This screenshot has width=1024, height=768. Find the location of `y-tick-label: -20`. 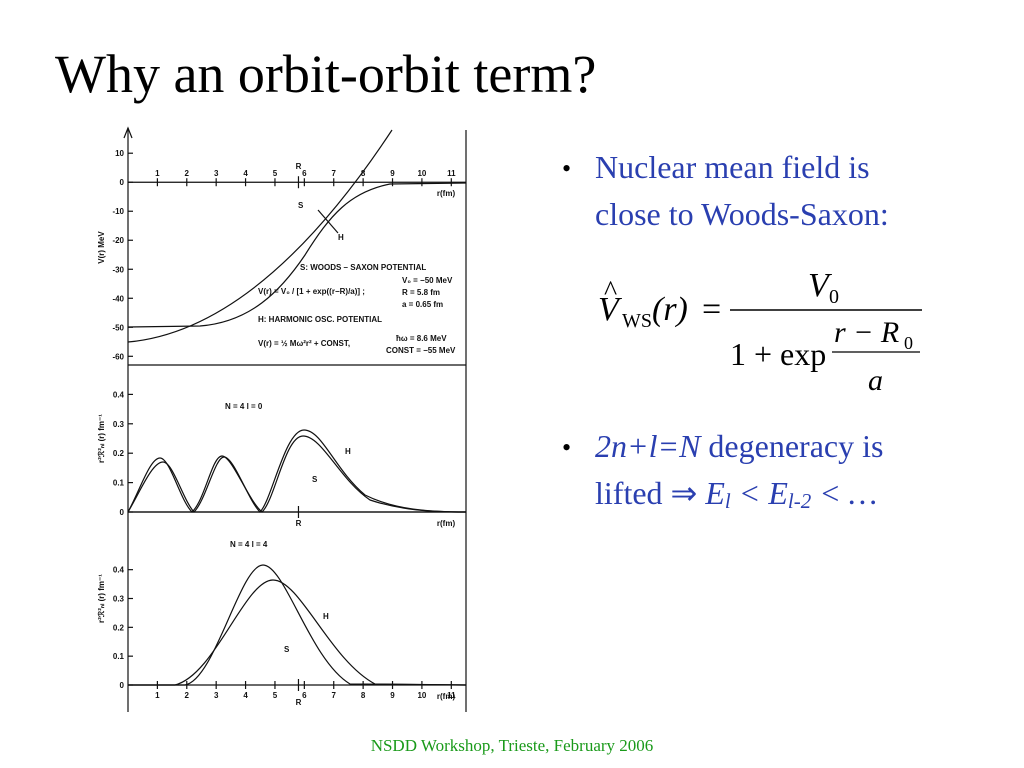

y-tick-label: -20 is located at coordinates (118, 240).